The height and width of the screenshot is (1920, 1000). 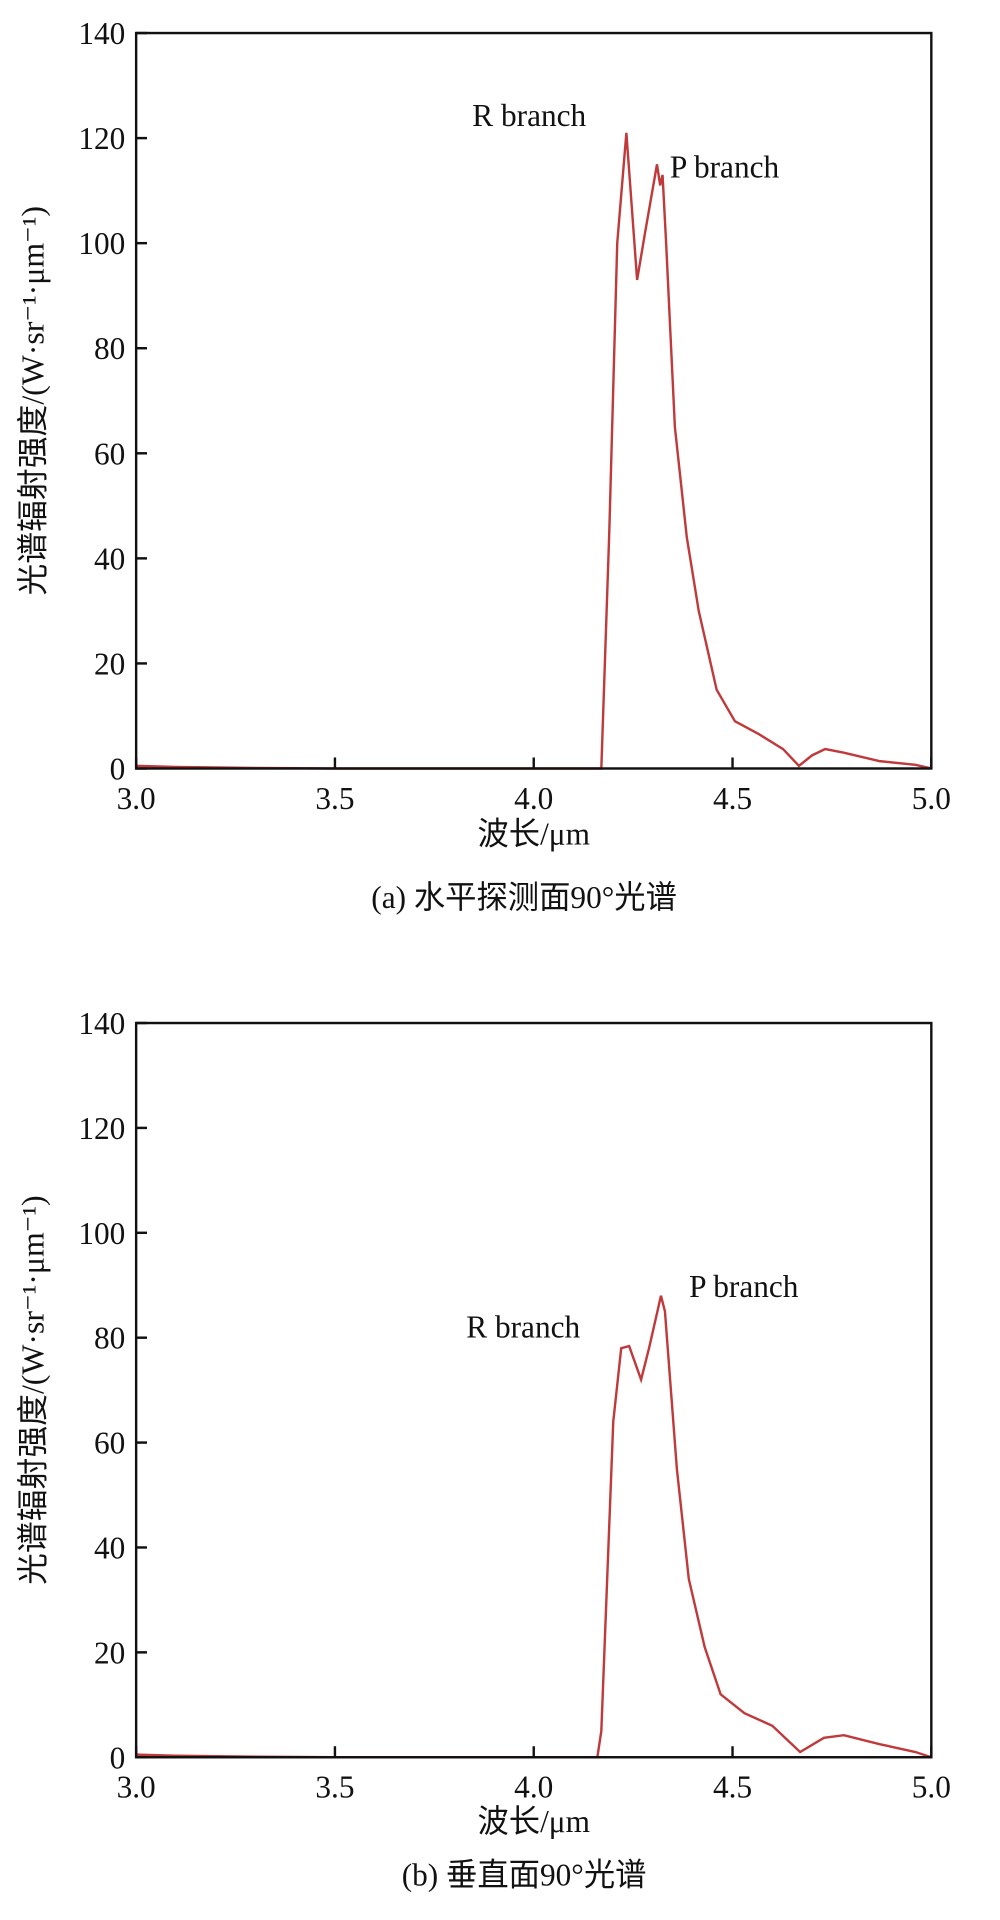 What do you see at coordinates (524, 1875) in the screenshot?
I see `caption: (b) 垂直面90°光谱` at bounding box center [524, 1875].